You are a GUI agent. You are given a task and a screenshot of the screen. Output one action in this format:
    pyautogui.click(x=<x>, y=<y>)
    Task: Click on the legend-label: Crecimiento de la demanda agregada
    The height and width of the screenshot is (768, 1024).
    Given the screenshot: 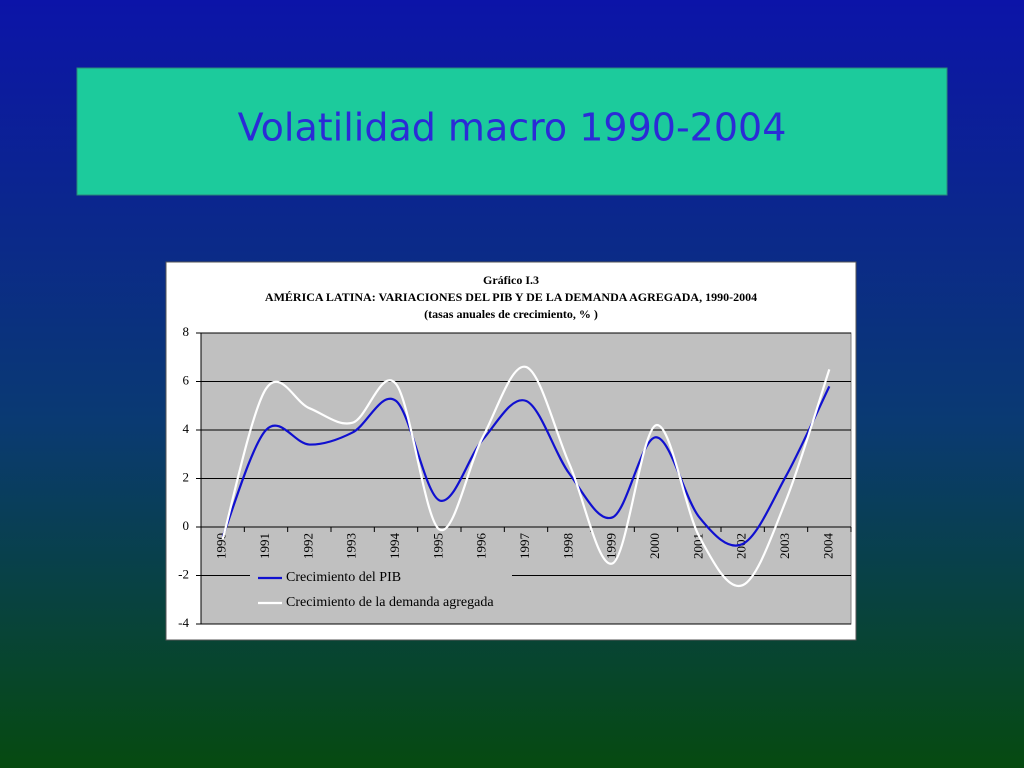 What is the action you would take?
    pyautogui.click(x=390, y=602)
    